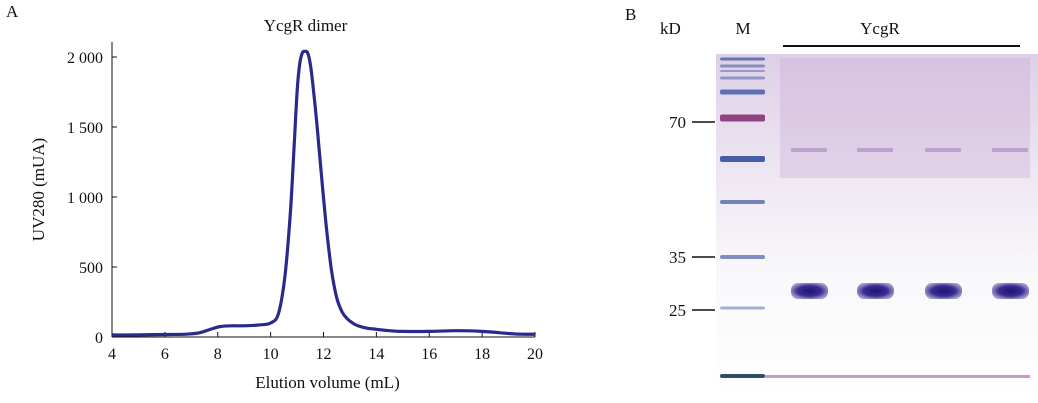  I want to click on sample-smear, so click(905, 118).